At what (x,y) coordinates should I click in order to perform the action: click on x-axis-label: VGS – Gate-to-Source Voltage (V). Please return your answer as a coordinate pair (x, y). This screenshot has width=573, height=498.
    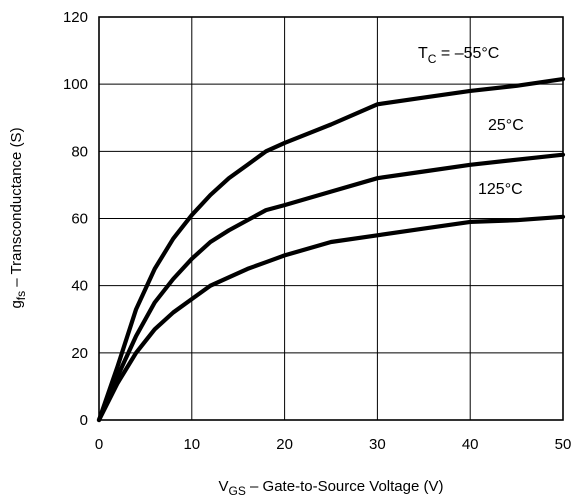
    Looking at the image, I should click on (331, 488).